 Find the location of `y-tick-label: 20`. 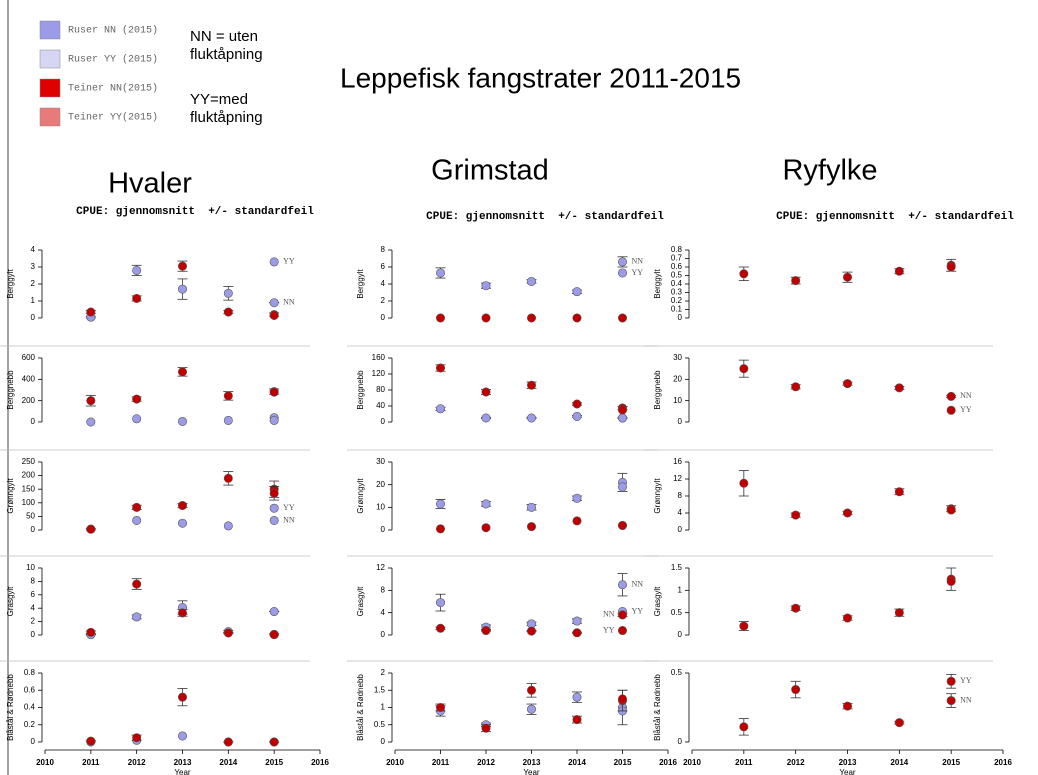

y-tick-label: 20 is located at coordinates (380, 484).